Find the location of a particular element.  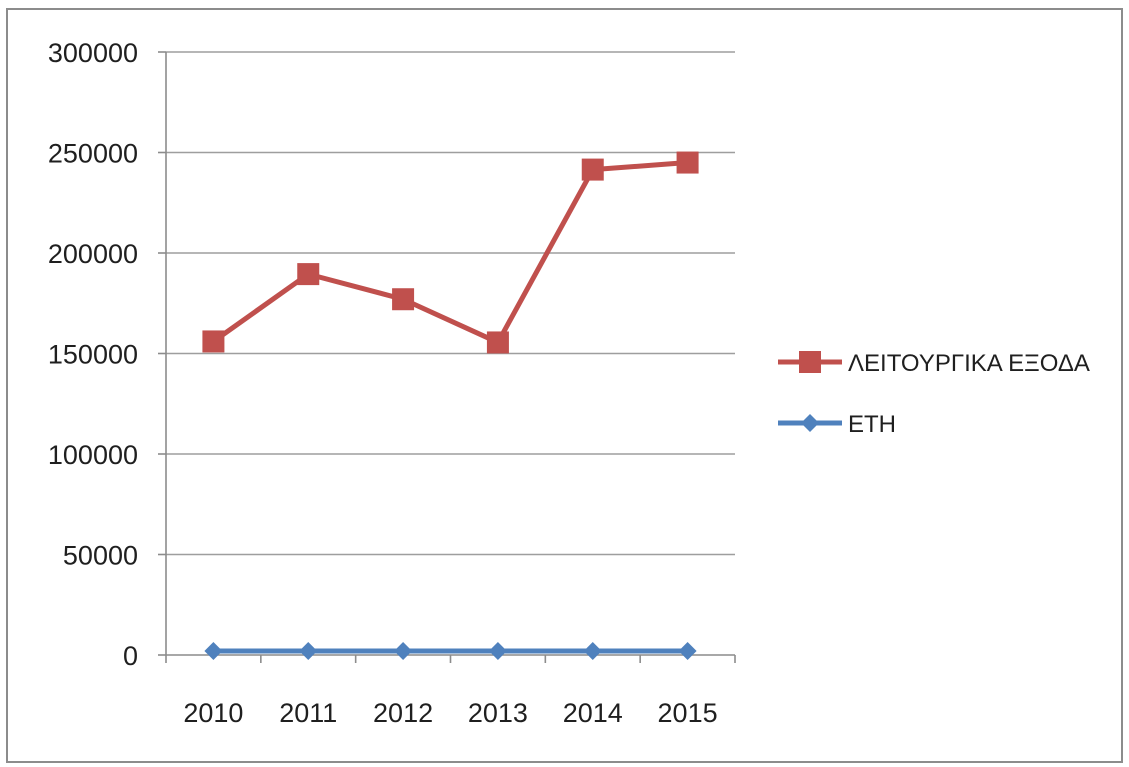

y-axis-tick-labels: 0 50000 100000 150000 200000 250000 300000 is located at coordinates (93, 354).